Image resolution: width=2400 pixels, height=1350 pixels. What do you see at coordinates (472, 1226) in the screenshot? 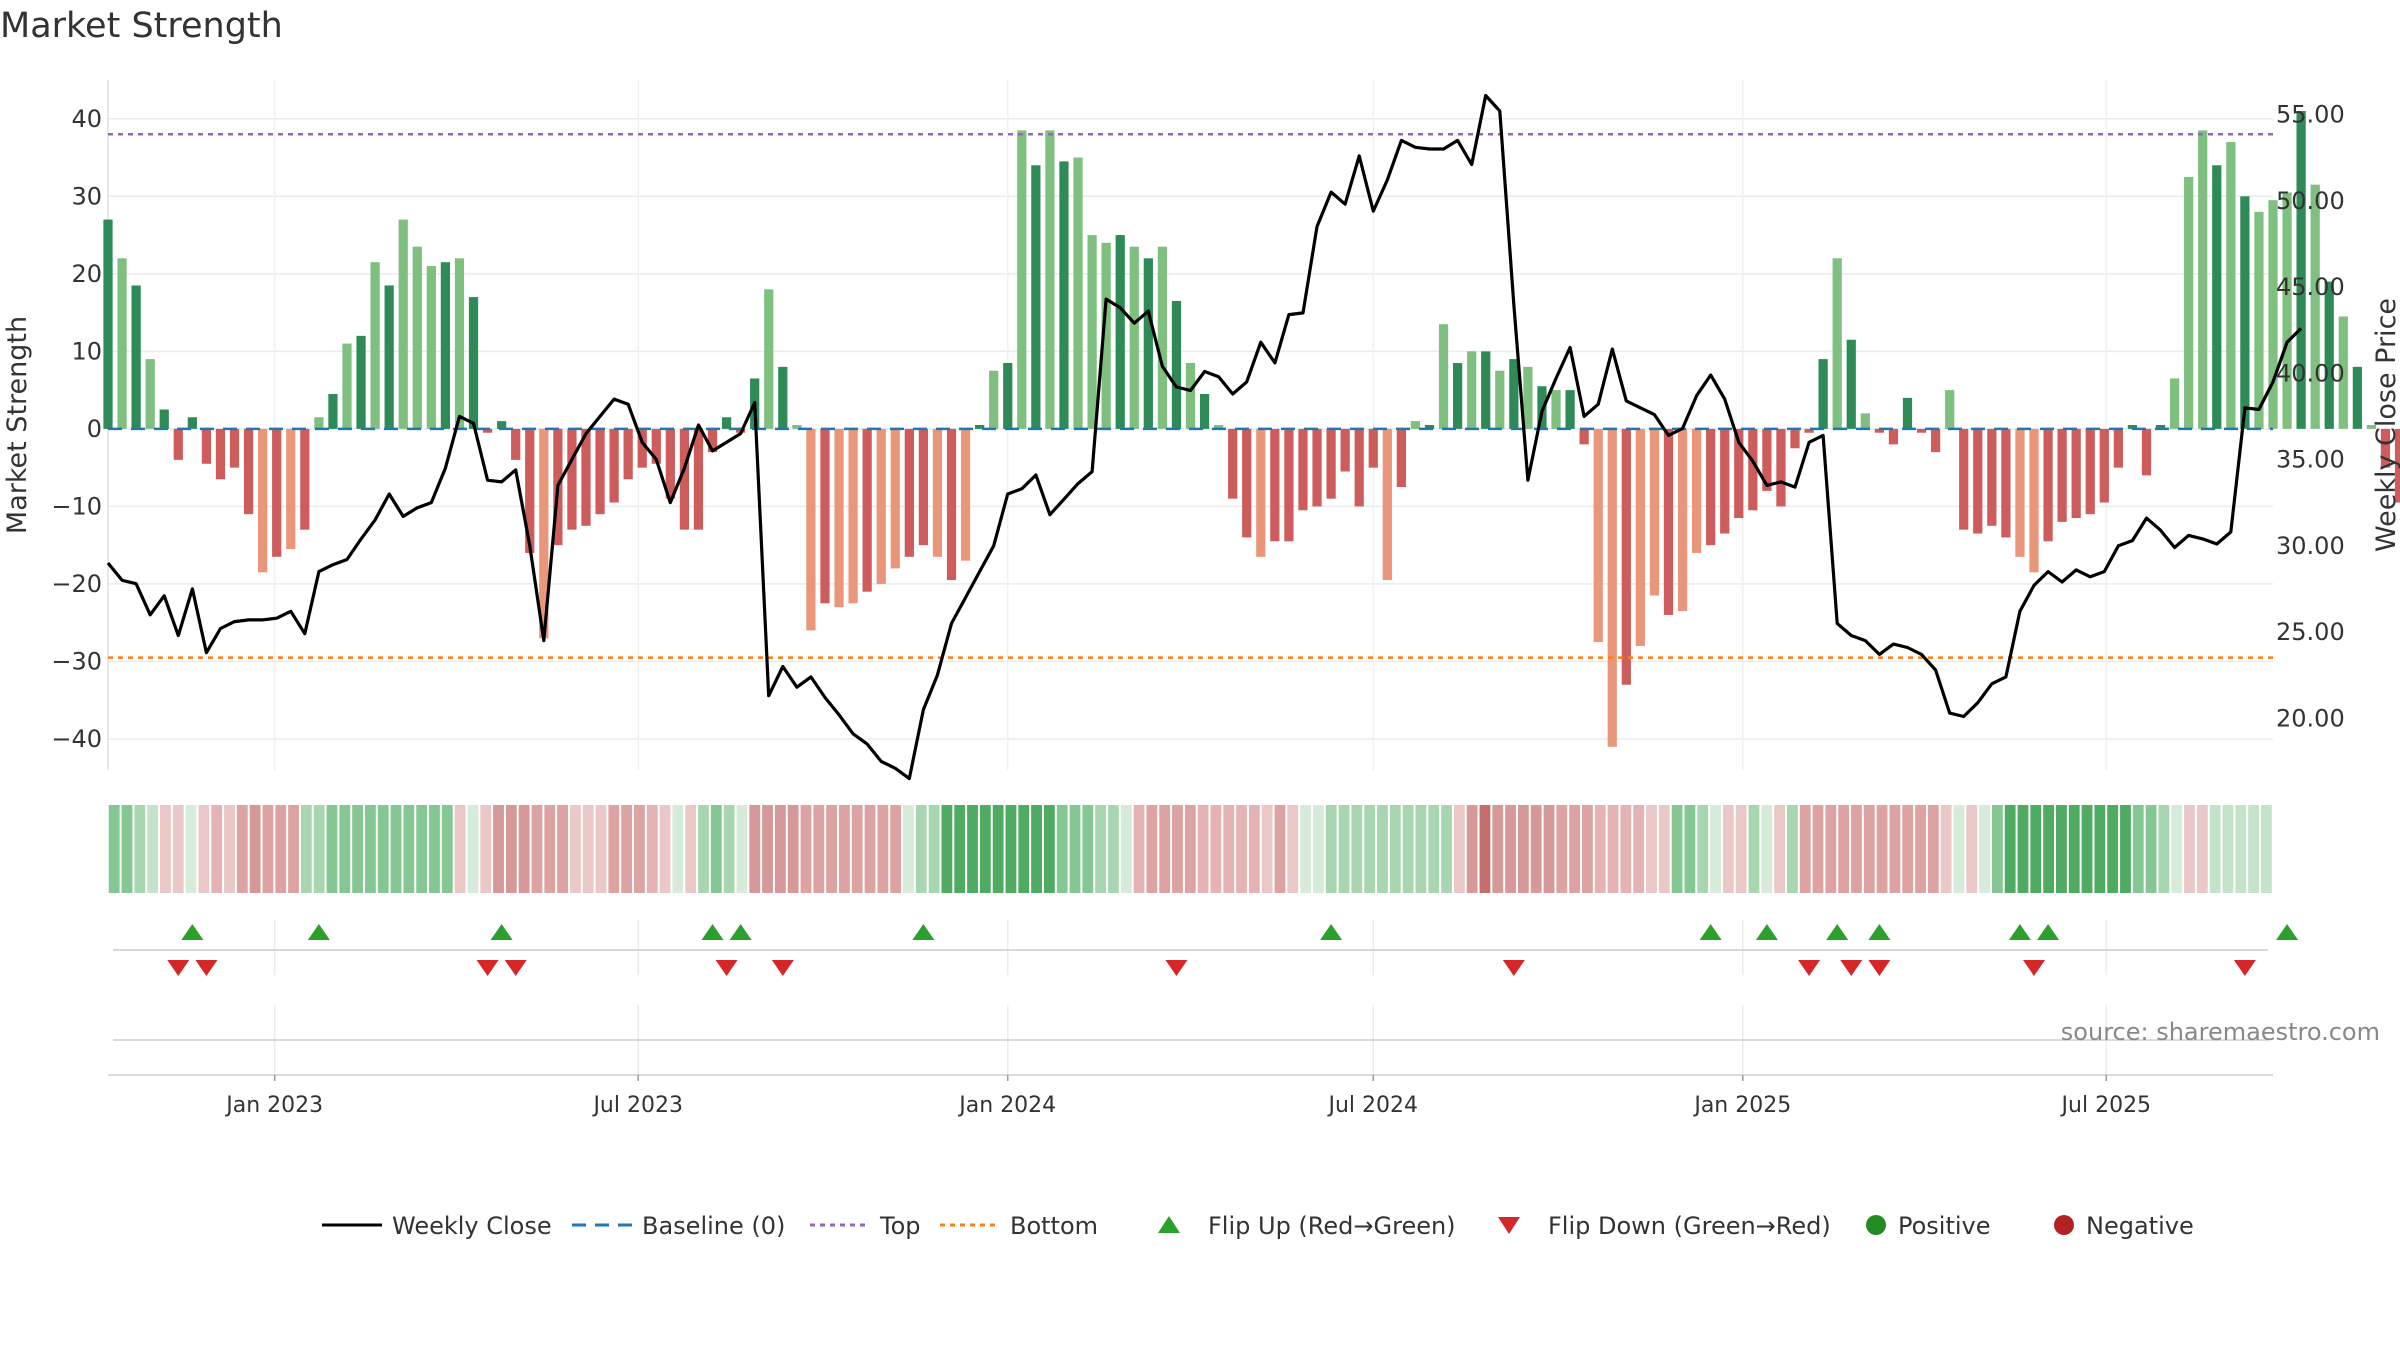
I see `legend-label: Weekly Close` at bounding box center [472, 1226].